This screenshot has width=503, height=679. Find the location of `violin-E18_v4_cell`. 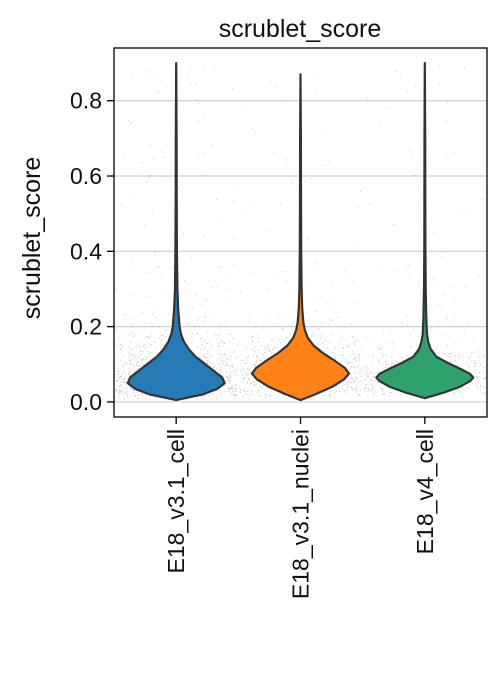

violin-E18_v4_cell is located at coordinates (425, 231).